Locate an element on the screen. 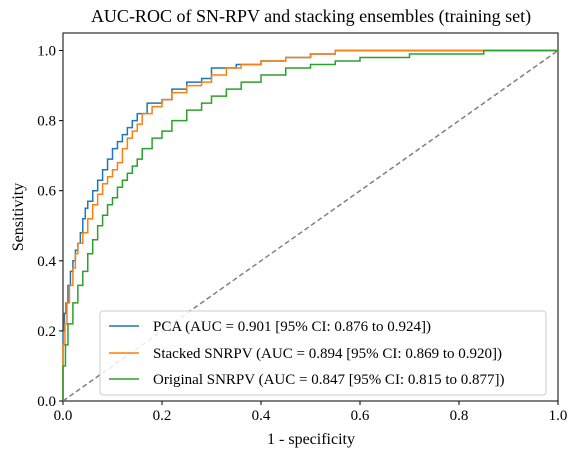 Image resolution: width=578 pixels, height=459 pixels. x-tick-label: 1.0 is located at coordinates (558, 416).